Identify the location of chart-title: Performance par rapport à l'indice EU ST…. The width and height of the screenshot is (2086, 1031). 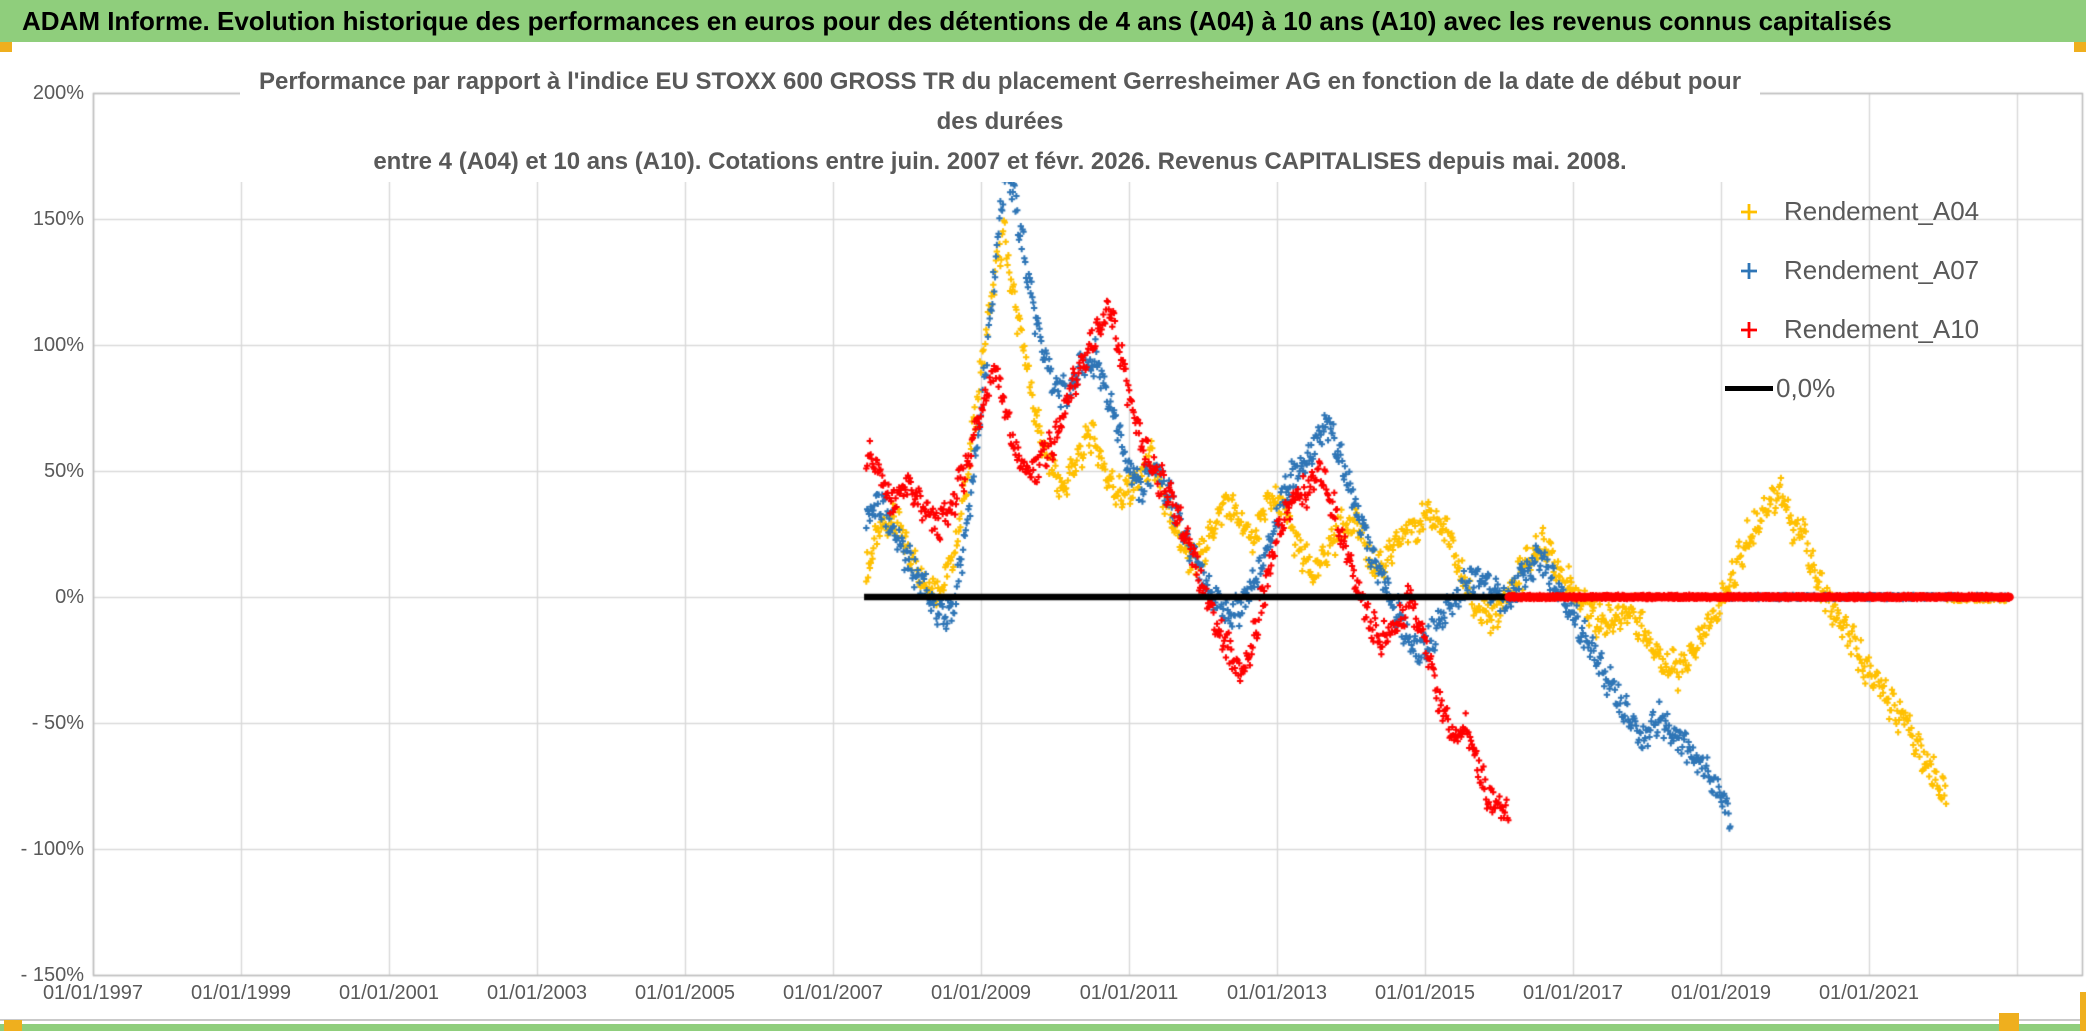
(1000, 122).